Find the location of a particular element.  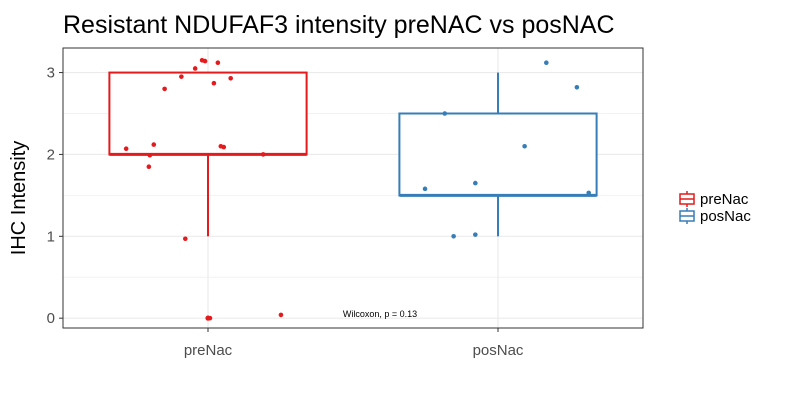

y-tick-label: 3 is located at coordinates (51, 73).